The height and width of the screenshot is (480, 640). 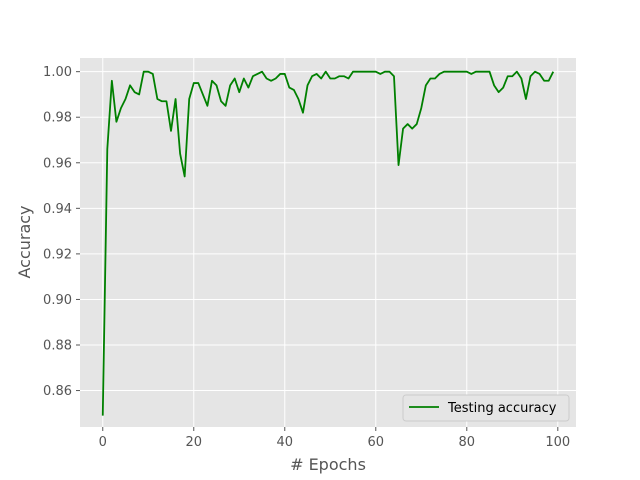 What do you see at coordinates (376, 442) in the screenshot?
I see `x-tick-label: 60` at bounding box center [376, 442].